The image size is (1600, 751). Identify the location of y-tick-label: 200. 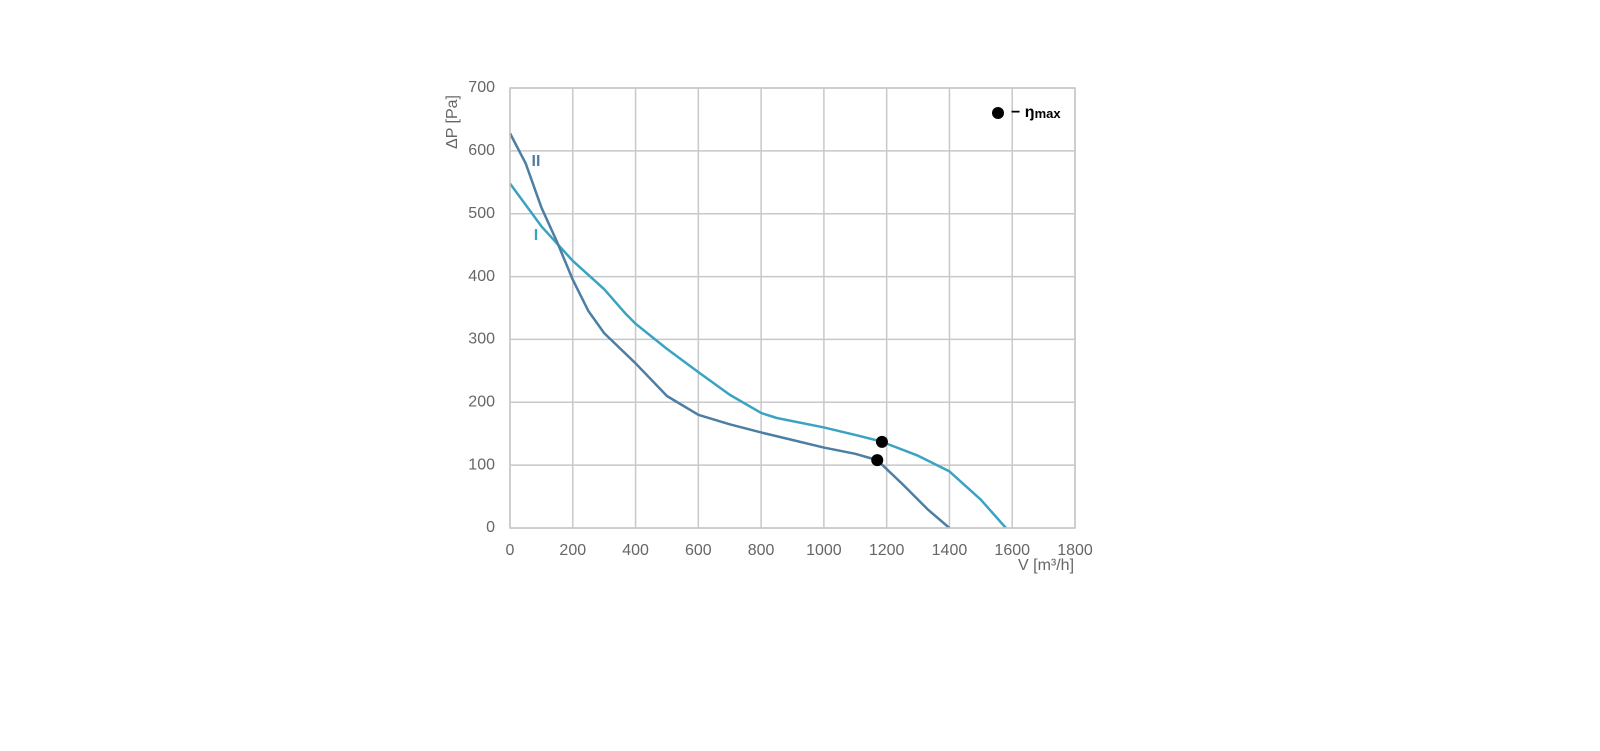
(481, 402).